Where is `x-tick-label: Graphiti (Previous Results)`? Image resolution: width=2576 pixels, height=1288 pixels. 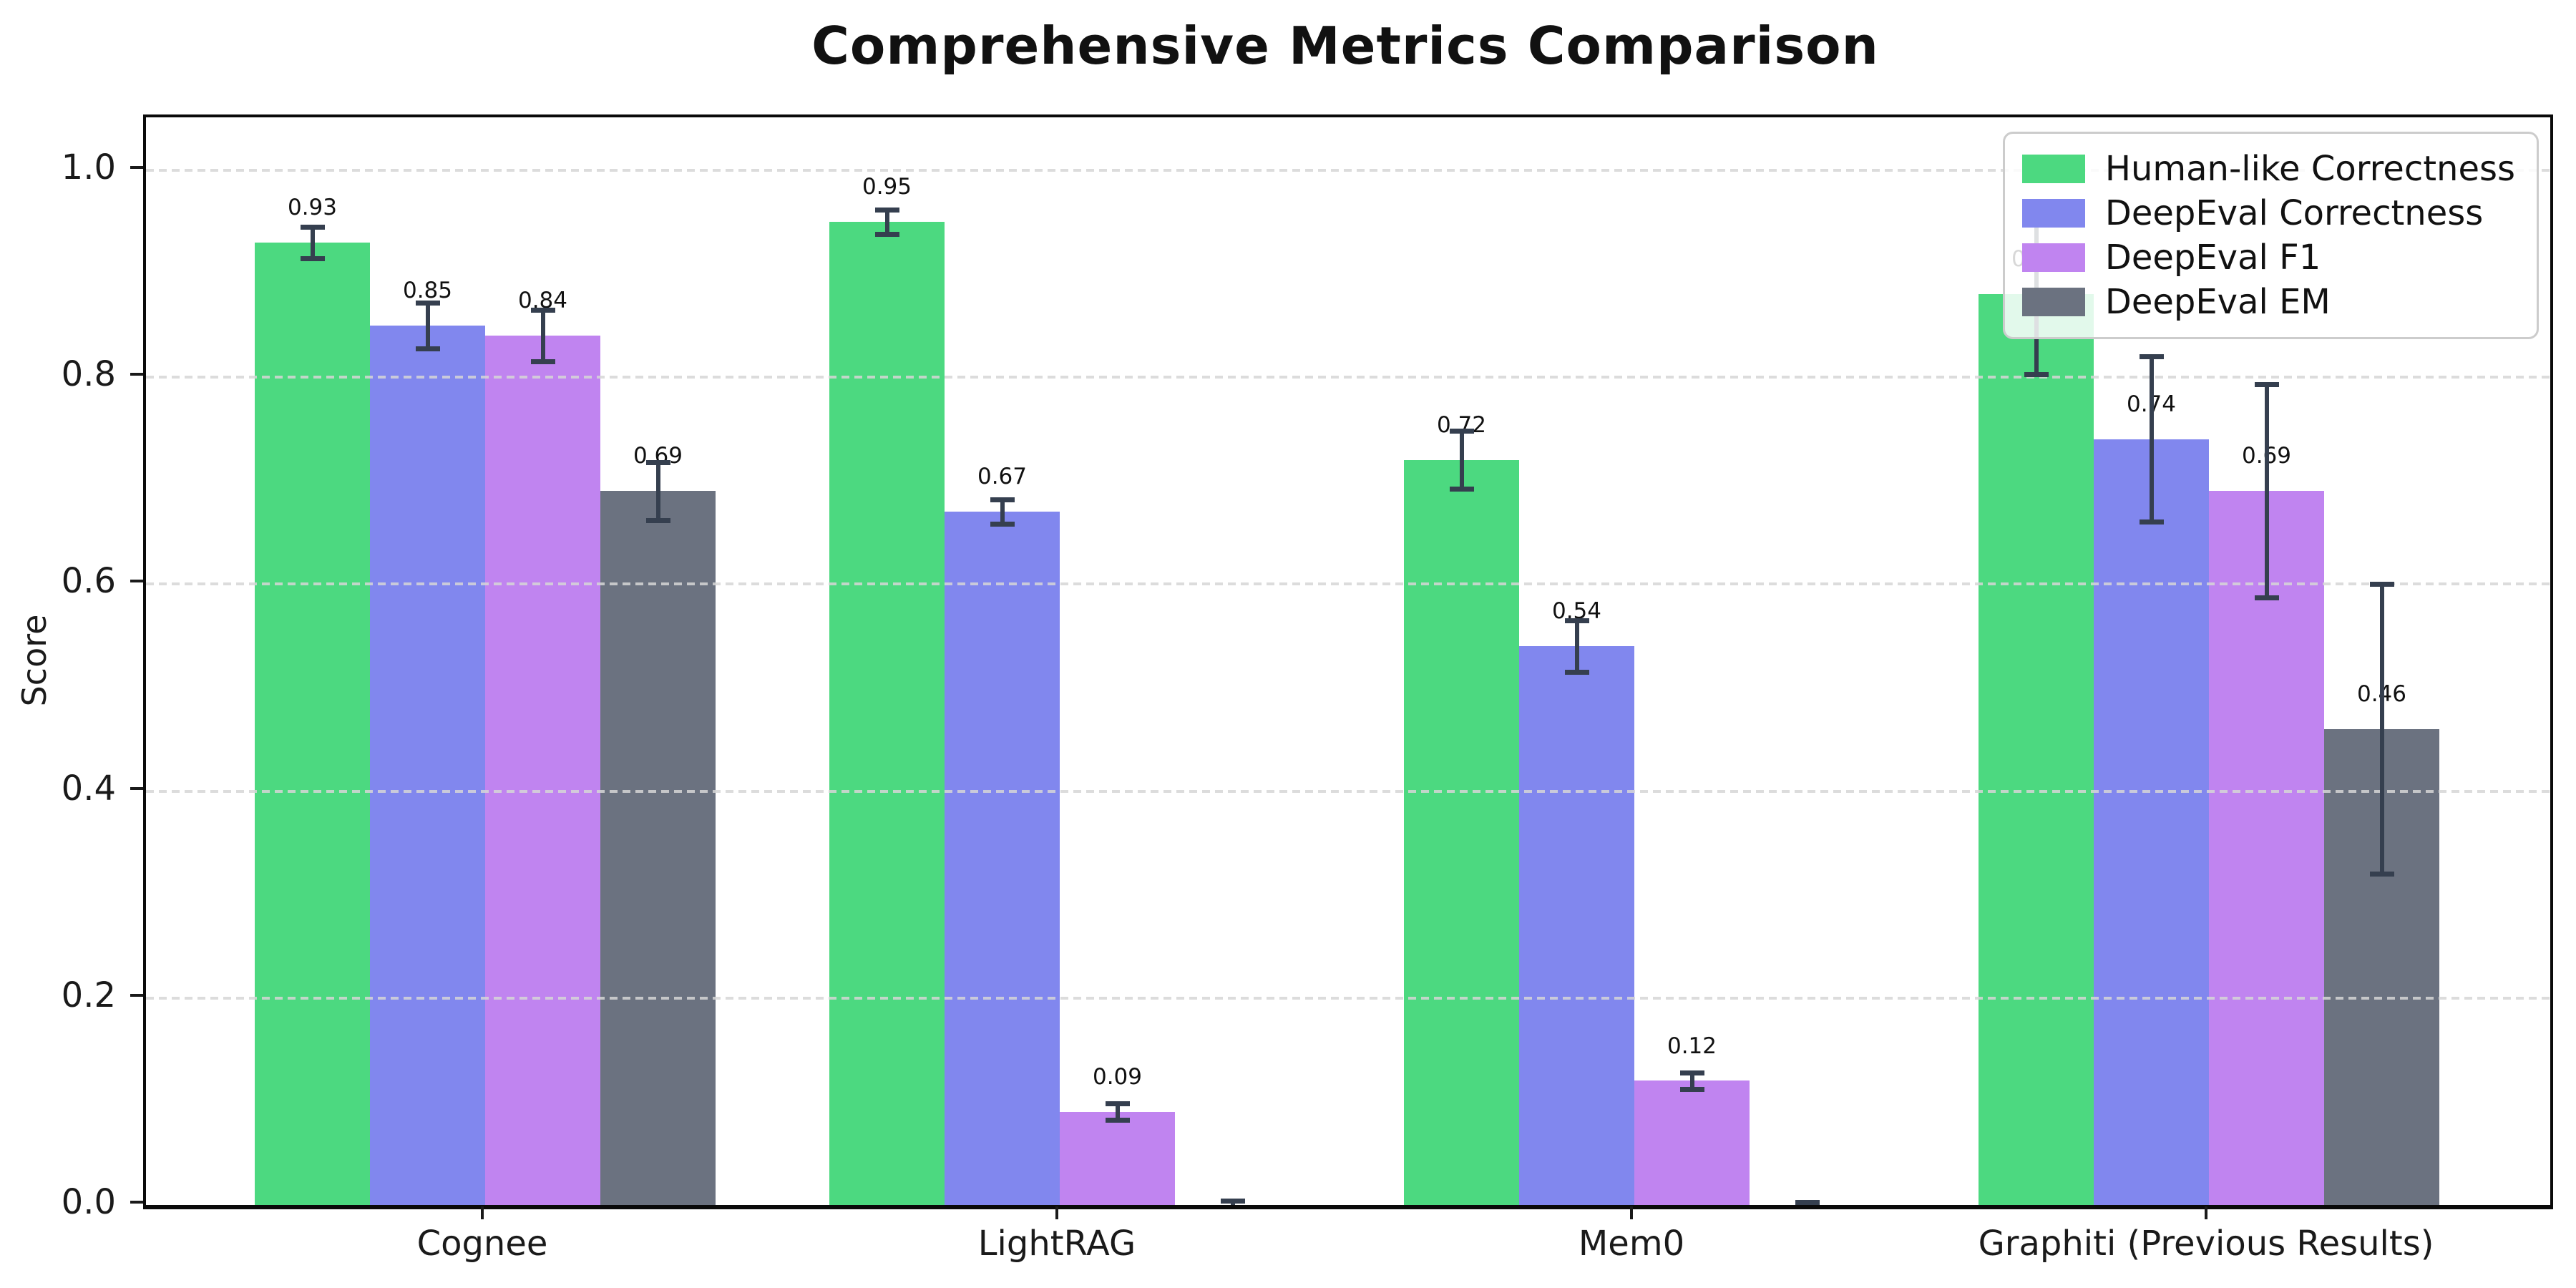
x-tick-label: Graphiti (Previous Results) is located at coordinates (2206, 1244).